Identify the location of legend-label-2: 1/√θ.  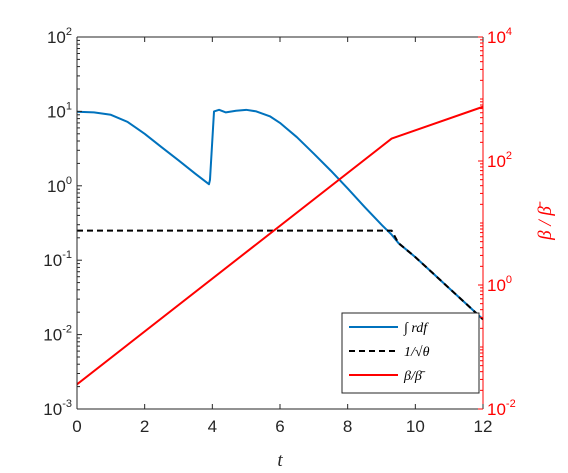
(417, 352).